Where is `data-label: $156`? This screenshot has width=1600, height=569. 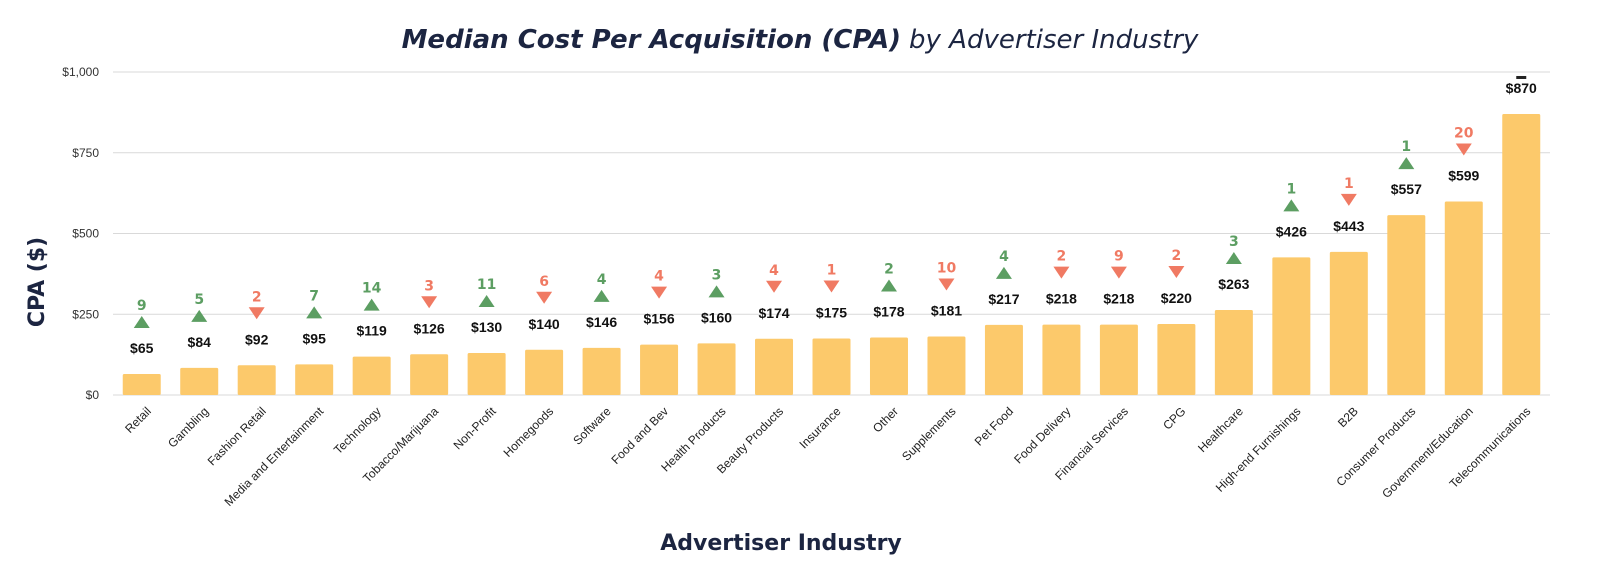 data-label: $156 is located at coordinates (658, 319).